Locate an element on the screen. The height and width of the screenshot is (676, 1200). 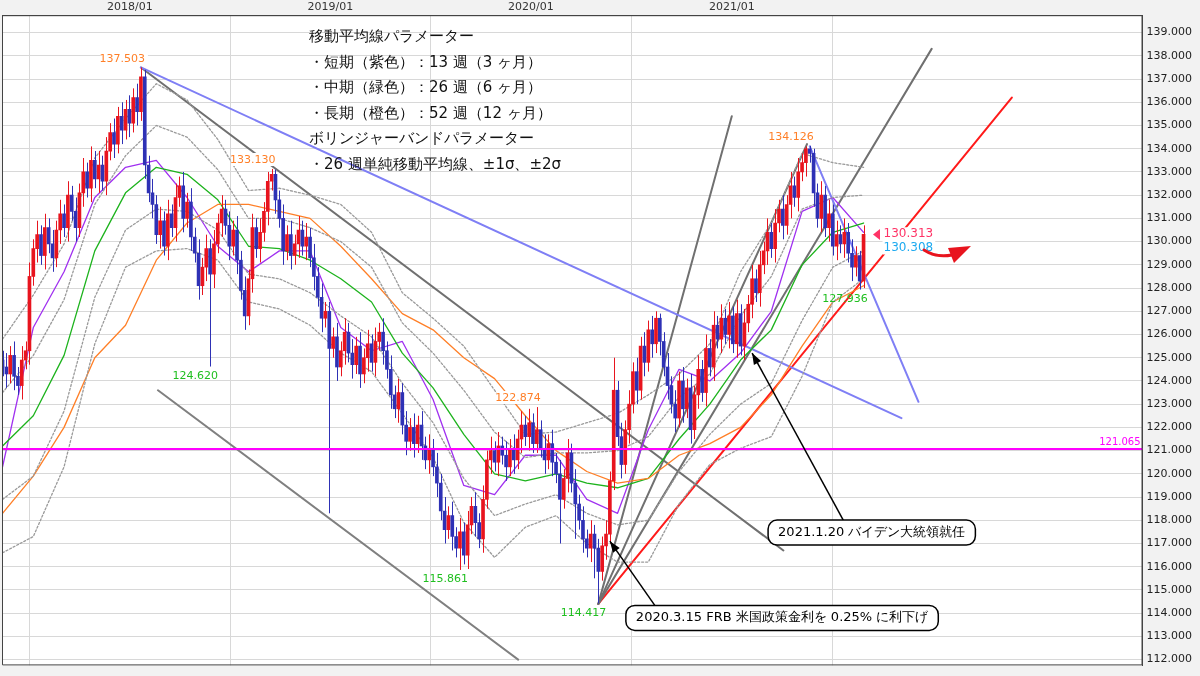
annotation: 124.620 is located at coordinates (195, 375).